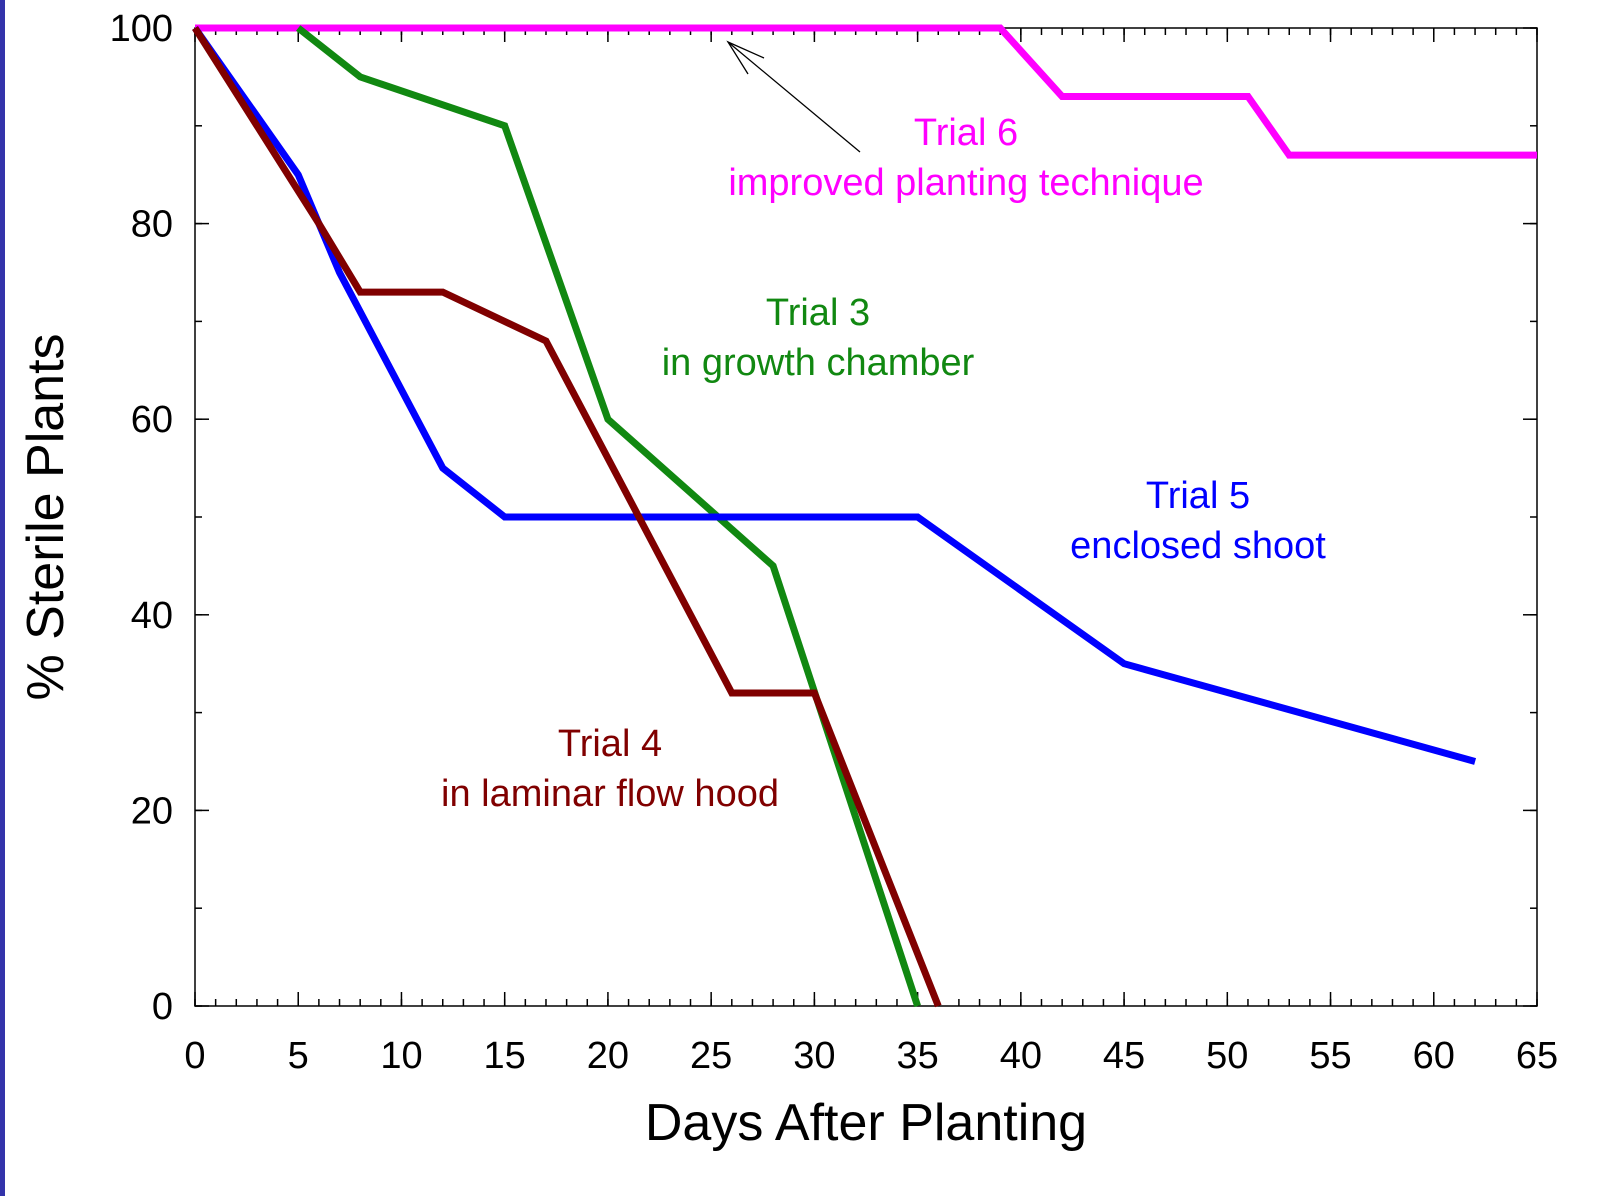 Image resolution: width=1601 pixels, height=1196 pixels. Describe the element at coordinates (2, 598) in the screenshot. I see `edge-strip` at that location.